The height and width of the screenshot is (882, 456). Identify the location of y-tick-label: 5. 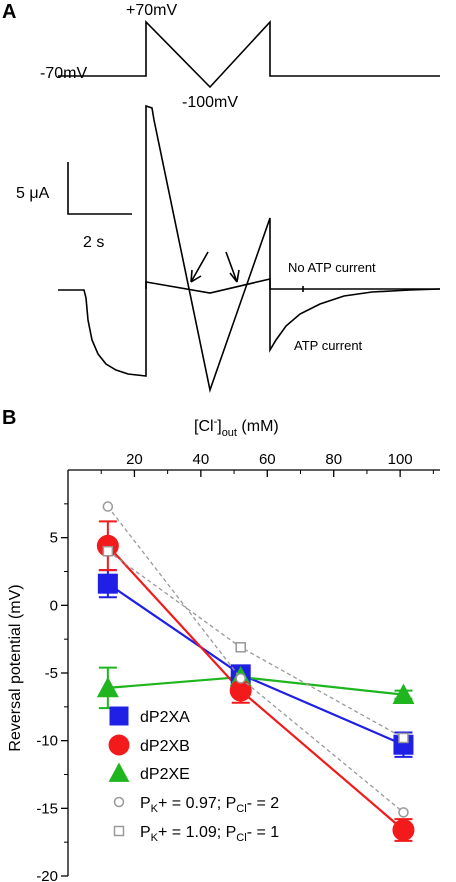
(54, 538).